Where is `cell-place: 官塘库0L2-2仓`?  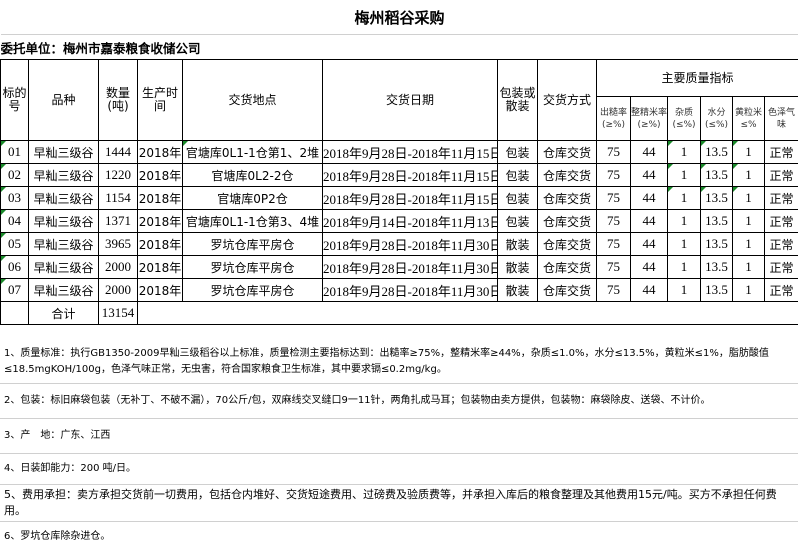
cell-place: 官塘库0L2-2仓 is located at coordinates (252, 175).